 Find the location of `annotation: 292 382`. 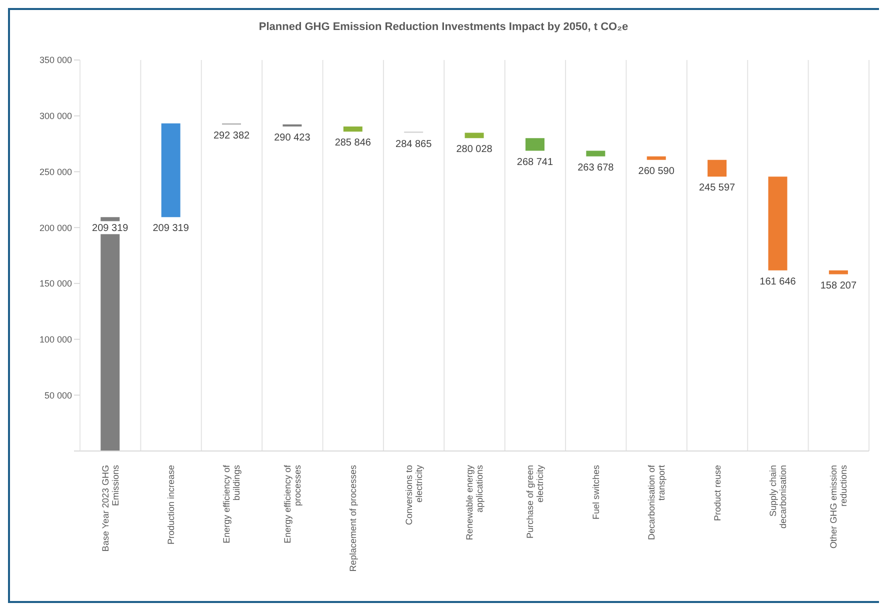

annotation: 292 382 is located at coordinates (231, 136).